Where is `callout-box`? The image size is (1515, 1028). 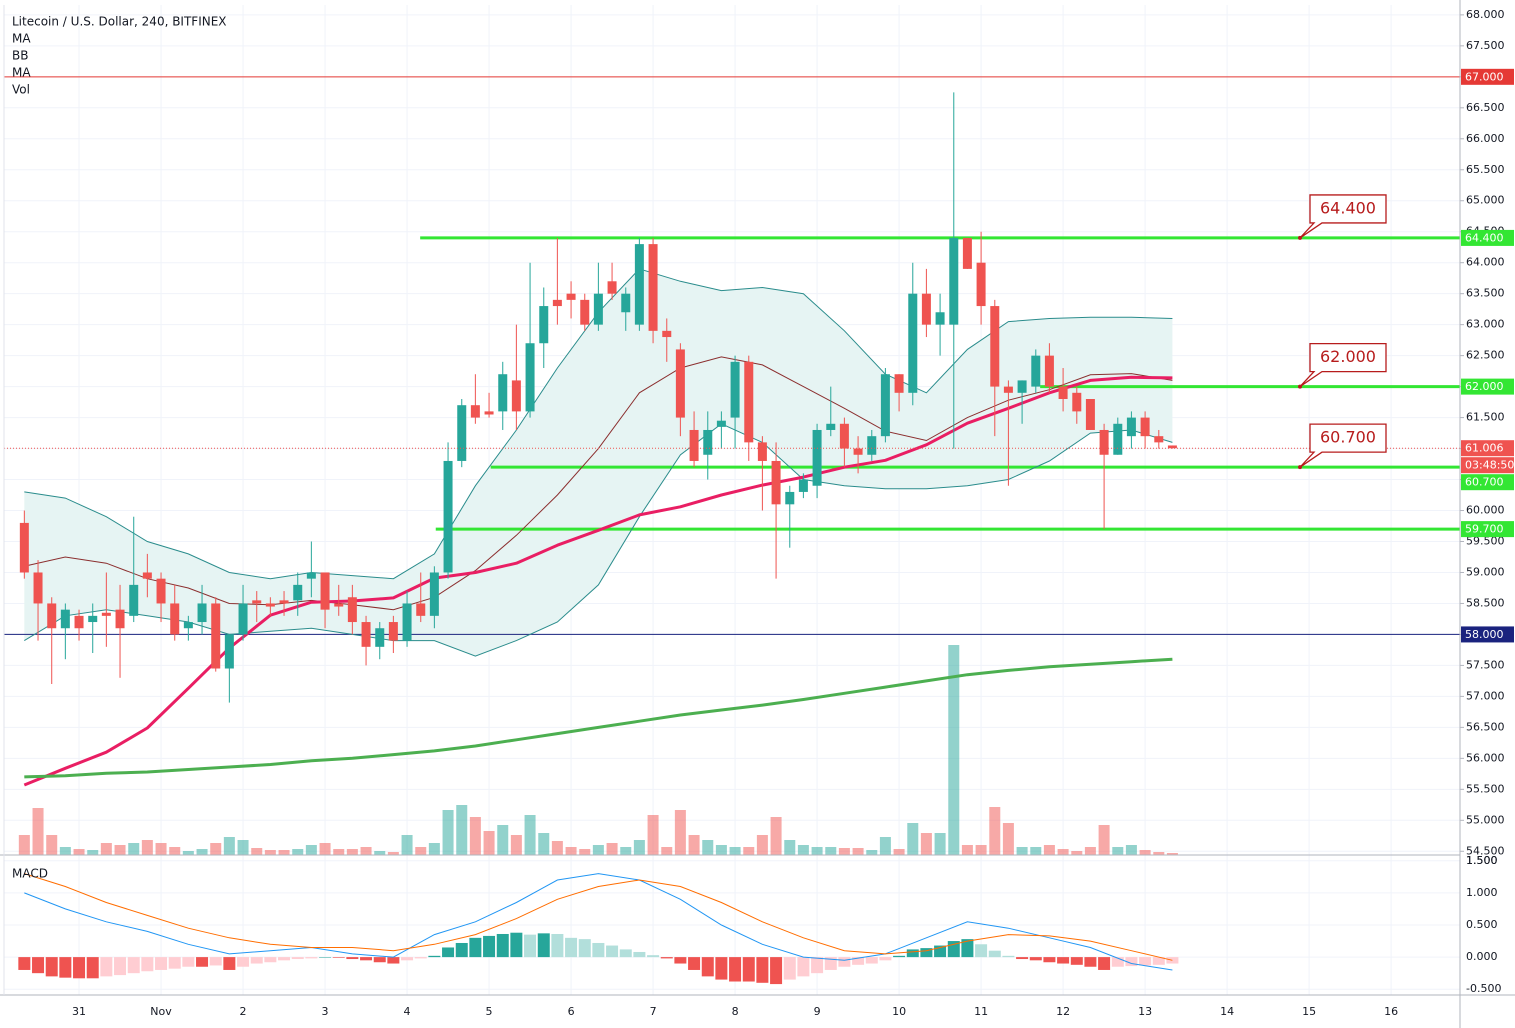 callout-box is located at coordinates (1343, 365).